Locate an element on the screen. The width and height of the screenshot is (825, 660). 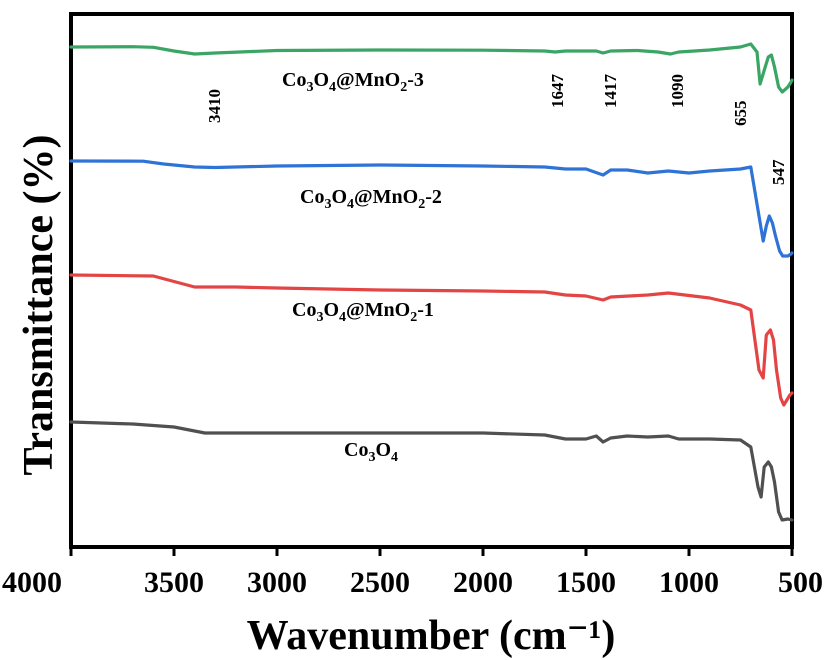
peak-label-1090: 1090 is located at coordinates (677, 91).